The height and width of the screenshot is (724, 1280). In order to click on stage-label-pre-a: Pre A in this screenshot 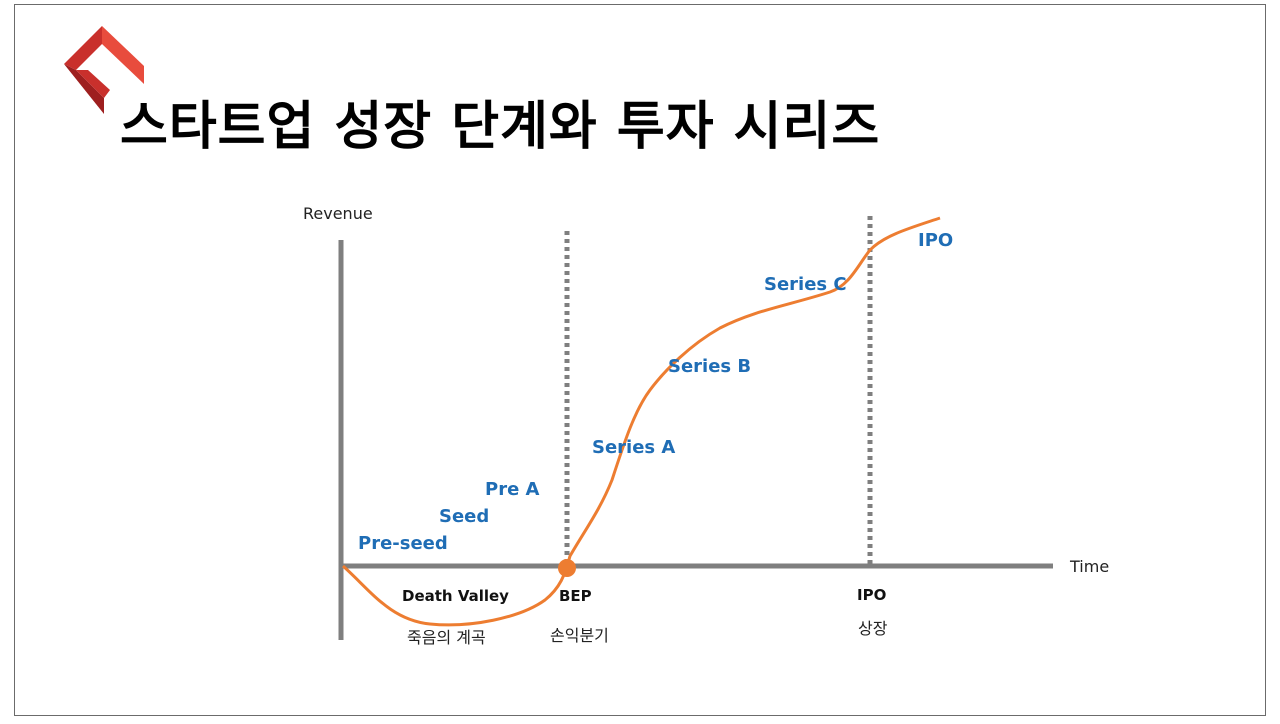, I will do `click(512, 489)`.